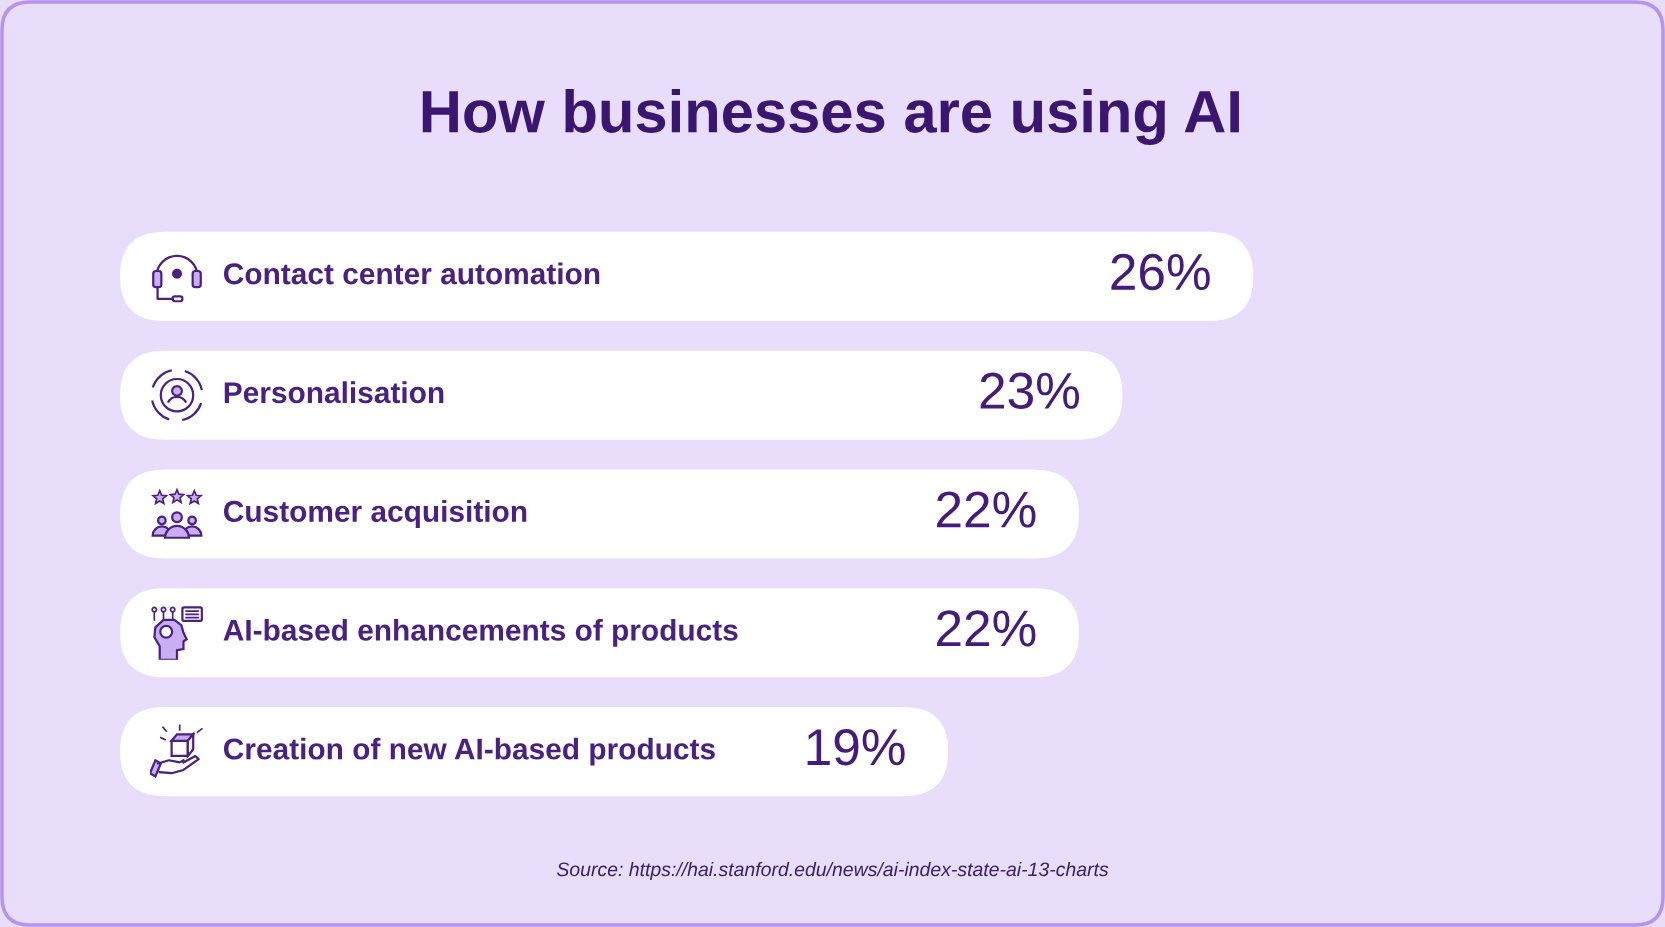 The height and width of the screenshot is (927, 1665). What do you see at coordinates (469, 751) in the screenshot?
I see `y-tick-label: Creation of new AI-based products` at bounding box center [469, 751].